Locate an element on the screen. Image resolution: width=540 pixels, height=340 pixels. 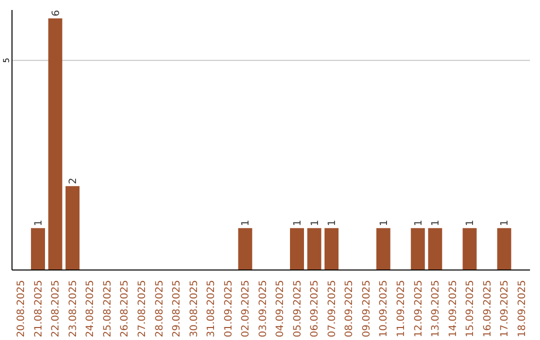
x-tick-label: 01.09.2025 is located at coordinates (228, 309).